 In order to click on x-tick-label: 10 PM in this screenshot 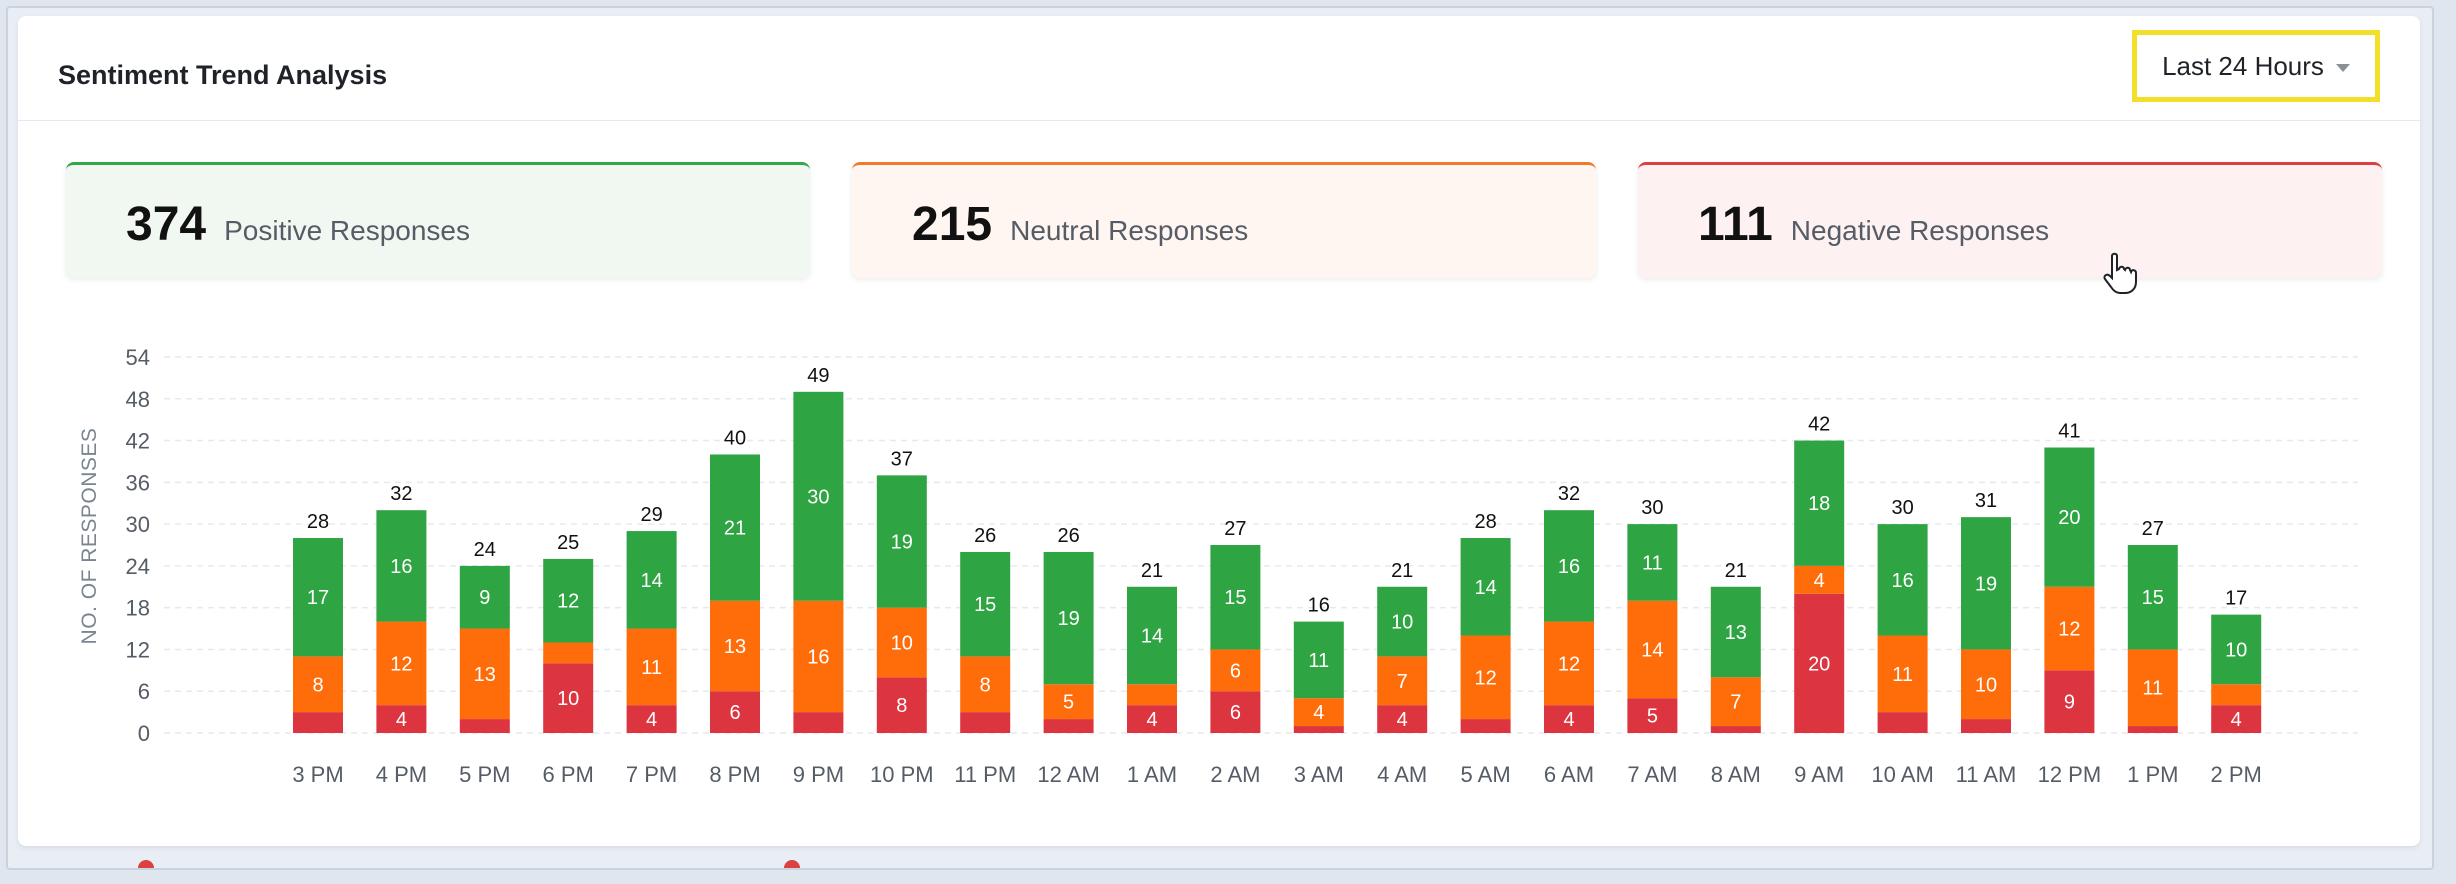, I will do `click(902, 774)`.